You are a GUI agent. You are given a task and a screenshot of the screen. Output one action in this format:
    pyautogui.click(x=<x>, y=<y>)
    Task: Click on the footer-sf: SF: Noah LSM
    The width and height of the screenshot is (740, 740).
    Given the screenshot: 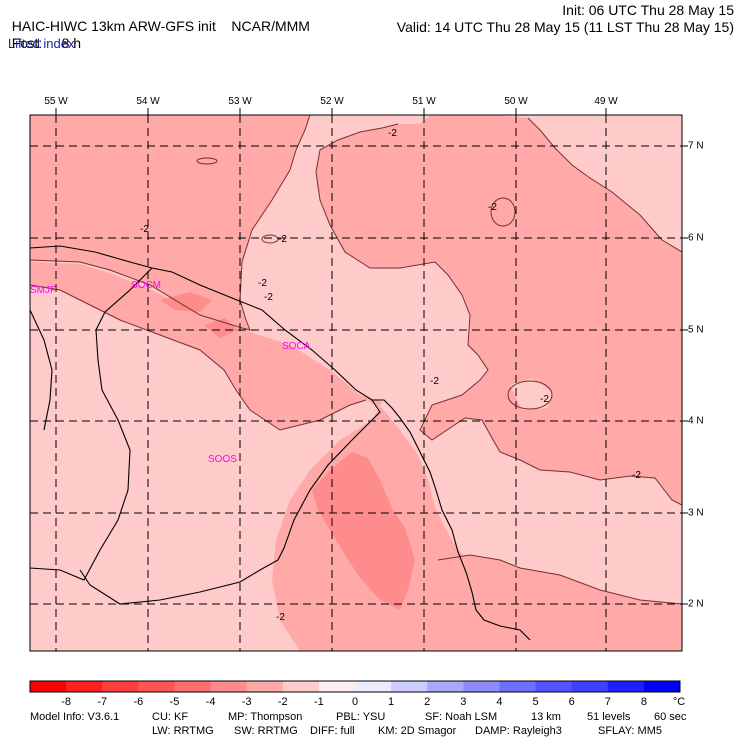 What is the action you would take?
    pyautogui.click(x=461, y=717)
    